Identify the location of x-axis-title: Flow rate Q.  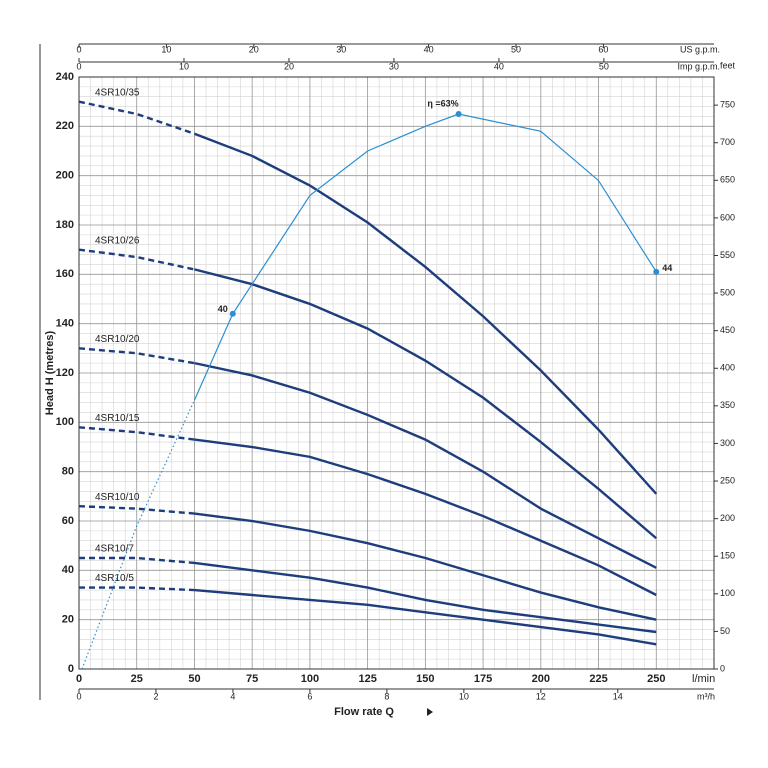
(364, 712).